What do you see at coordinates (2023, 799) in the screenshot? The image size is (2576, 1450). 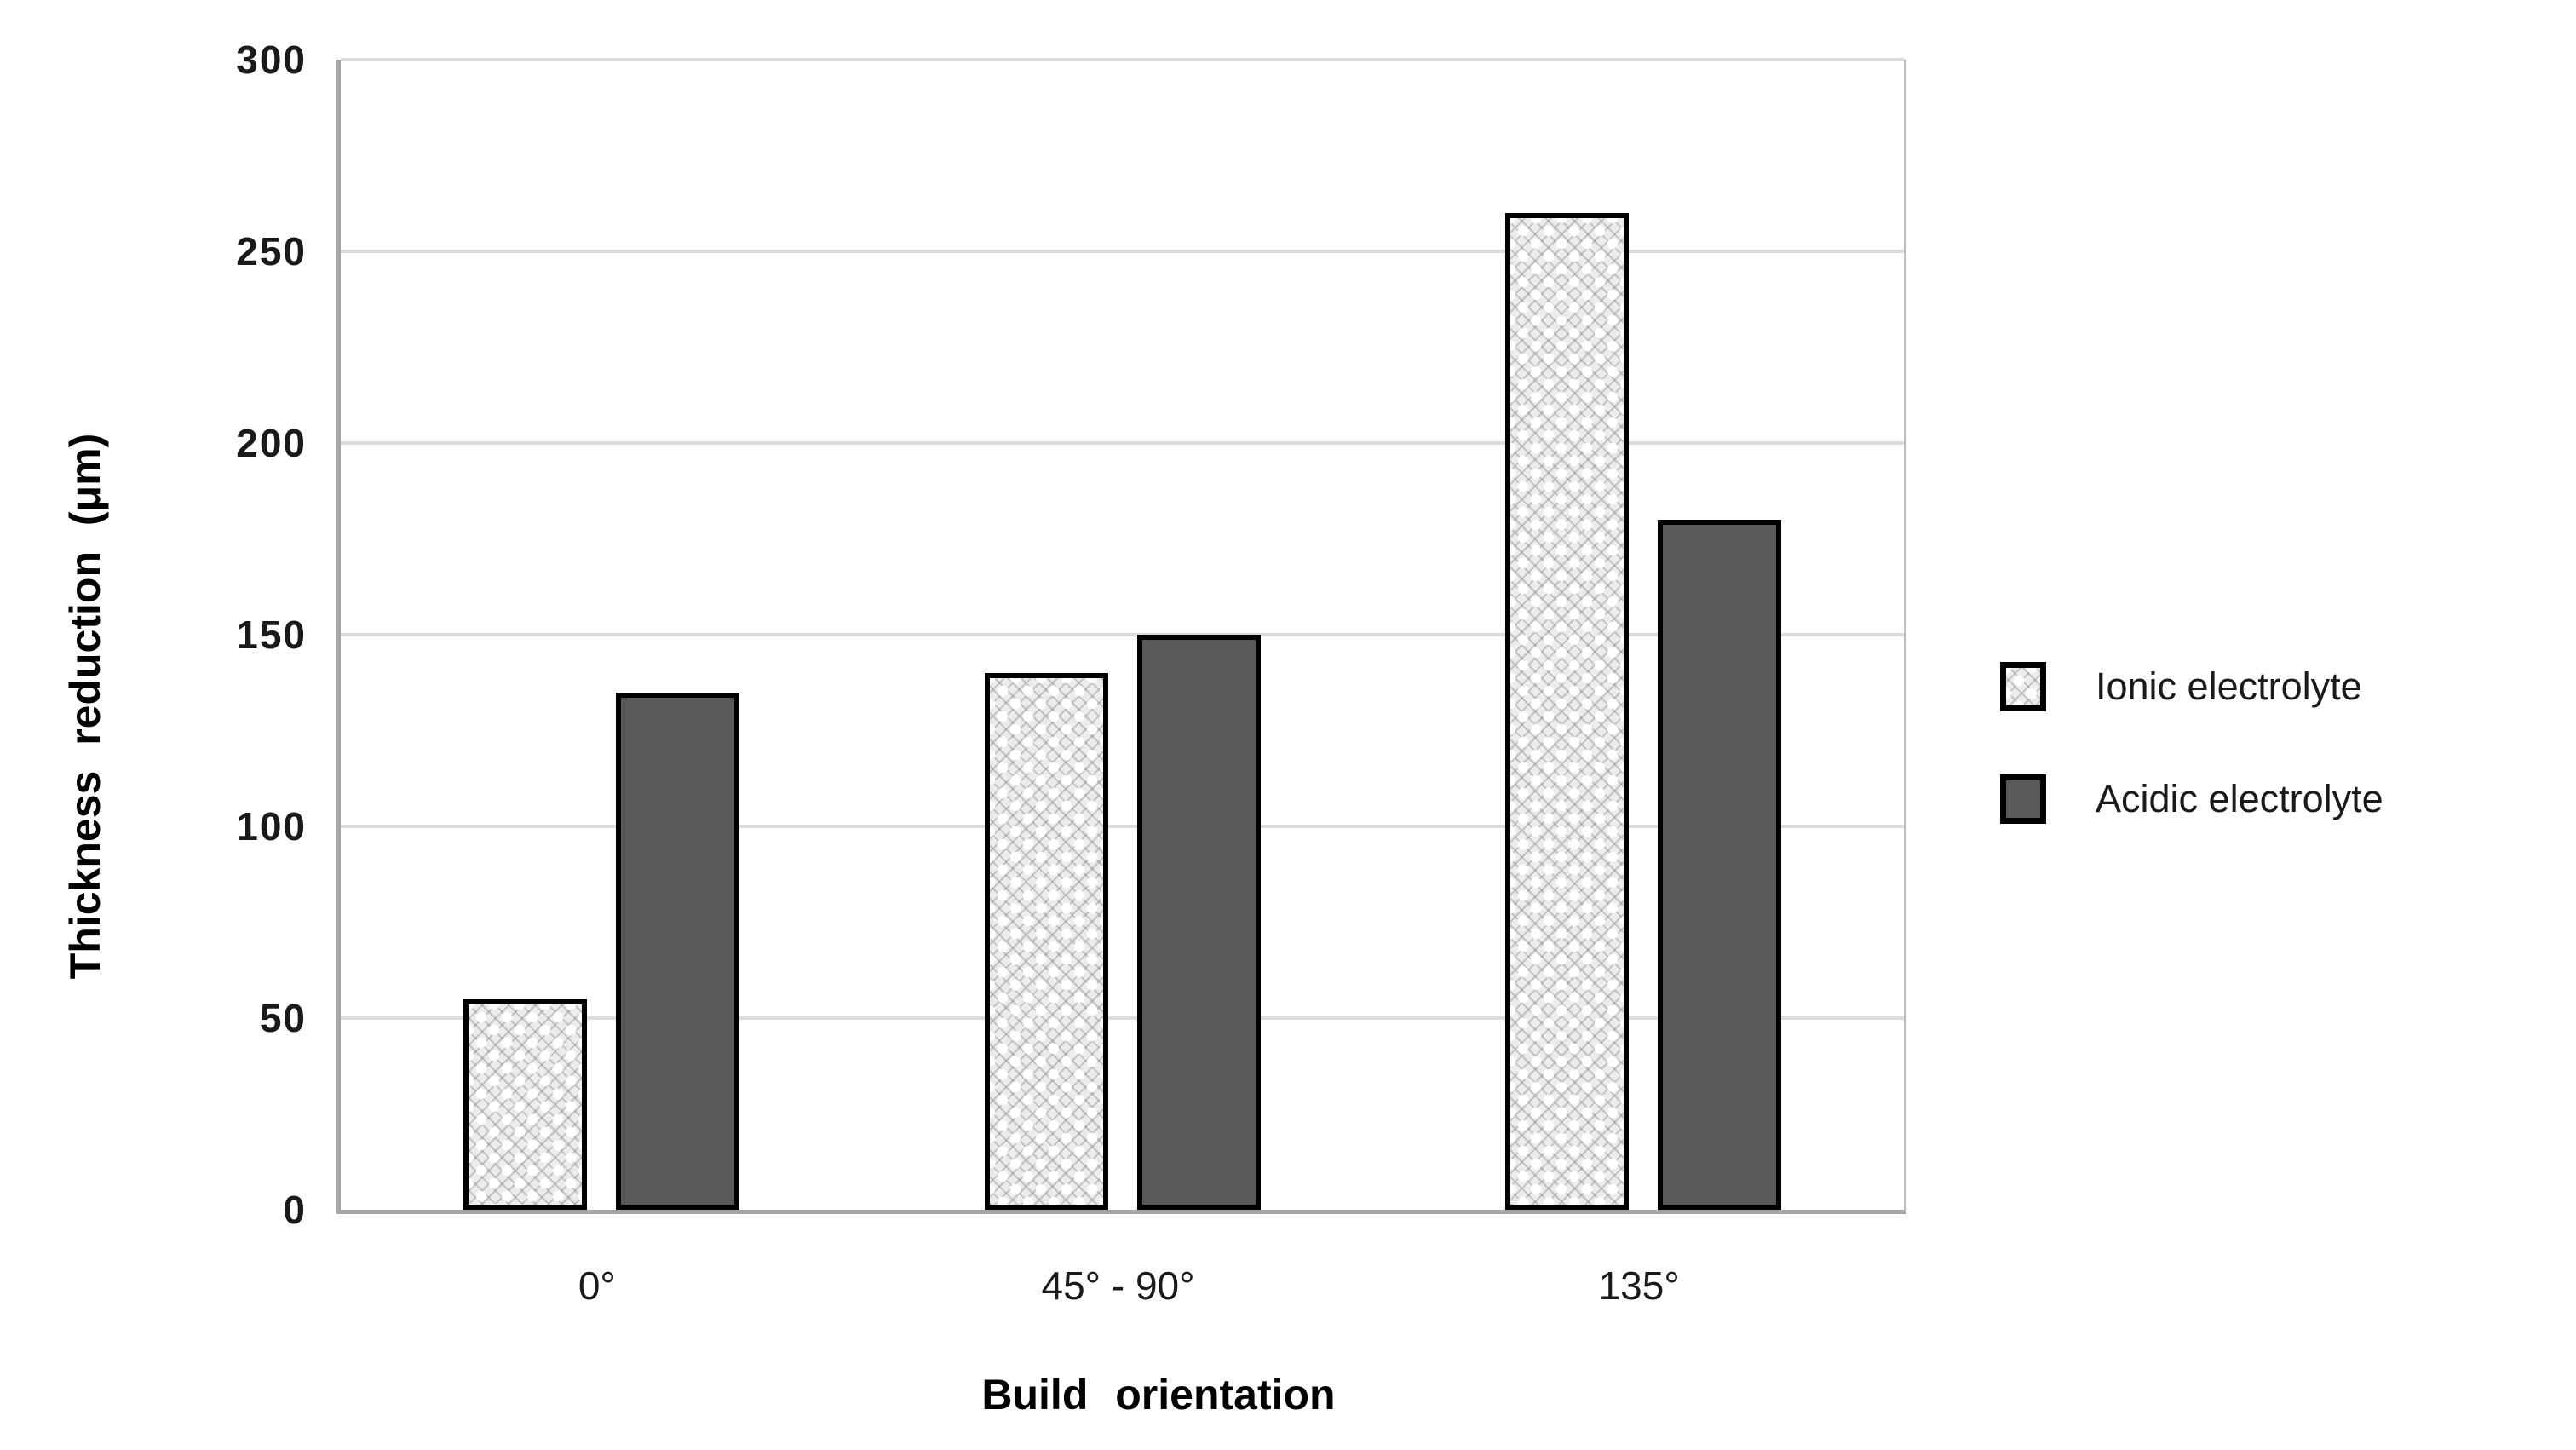 I see `legend-swatch-acidic-electrolyte` at bounding box center [2023, 799].